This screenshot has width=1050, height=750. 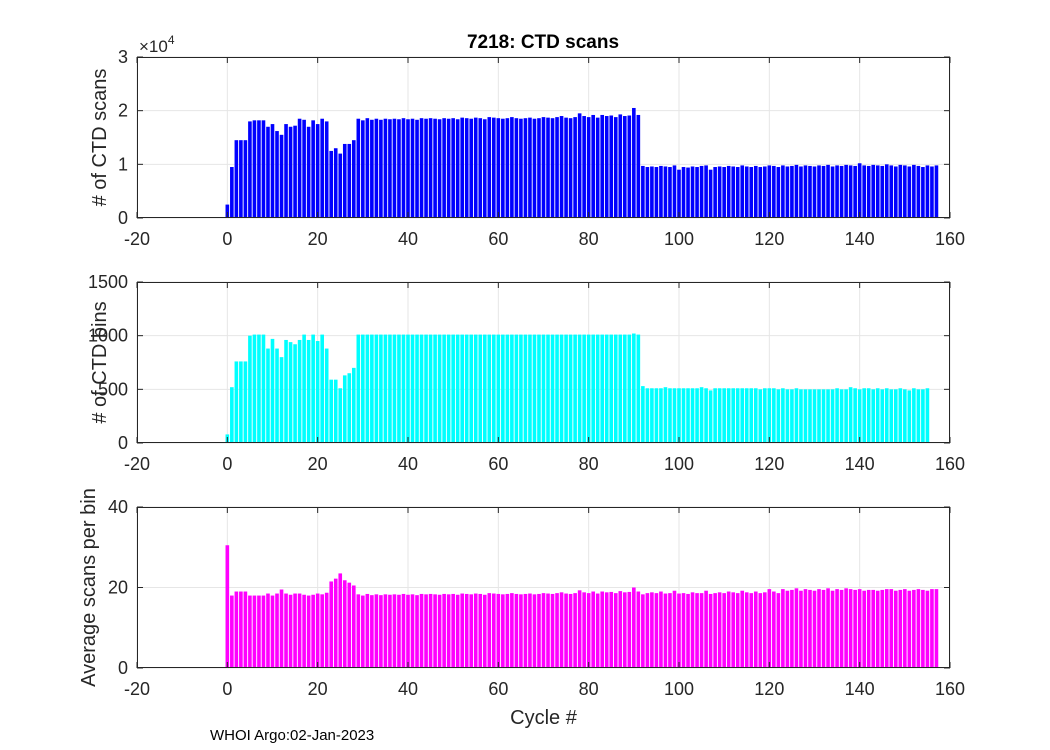 I want to click on x-tick-label: 80, so click(x=589, y=689).